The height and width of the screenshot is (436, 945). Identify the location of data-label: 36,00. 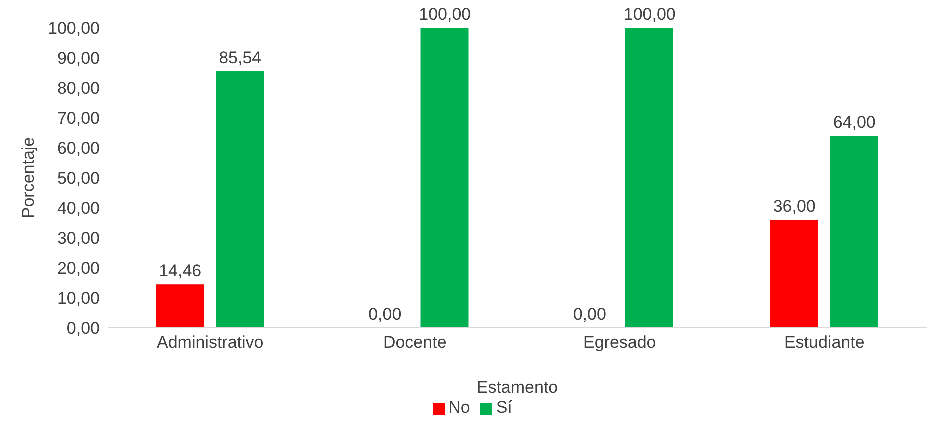
(794, 206).